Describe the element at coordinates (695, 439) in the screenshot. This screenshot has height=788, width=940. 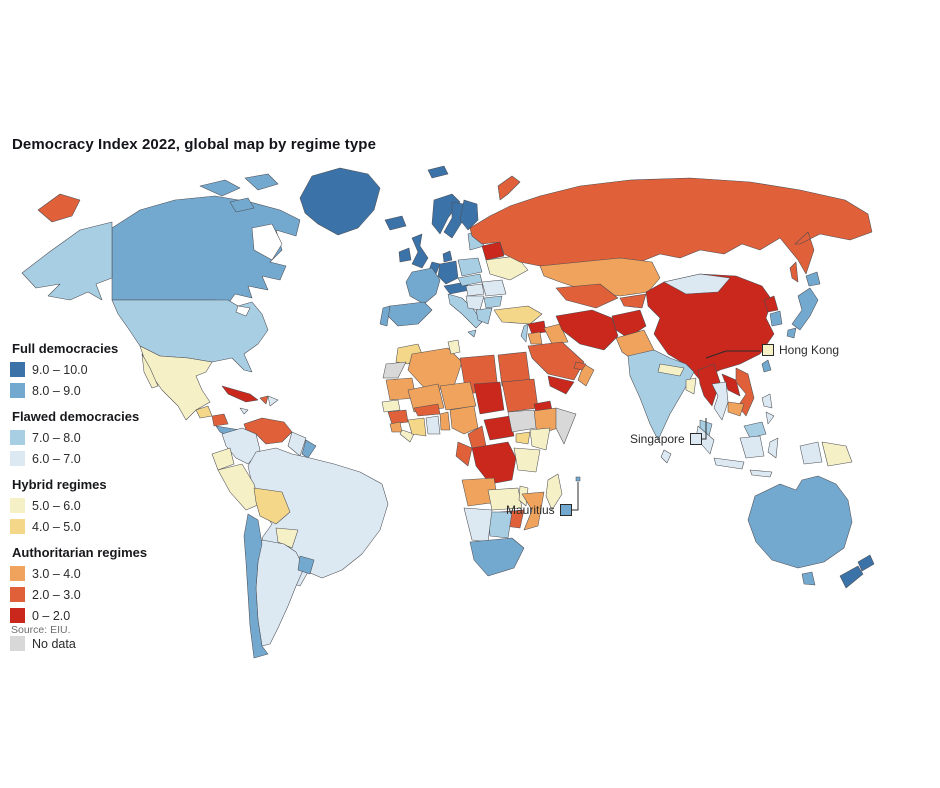
I see `singapore-swatch` at that location.